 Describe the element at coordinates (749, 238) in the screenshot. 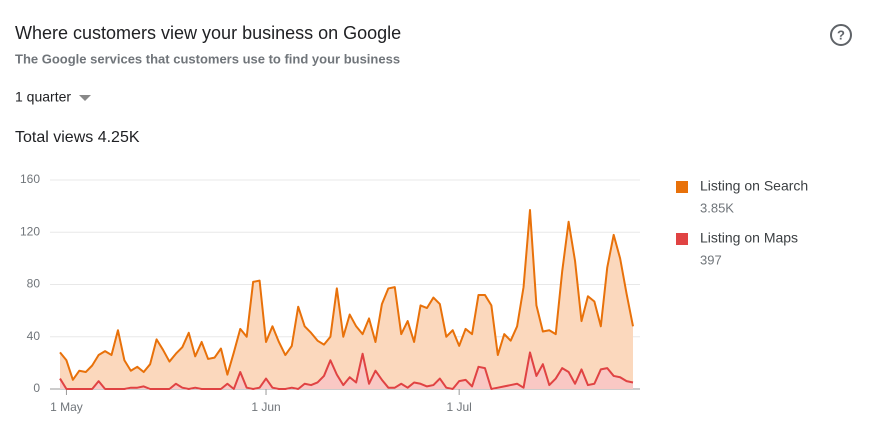

I see `legend-label: Listing on Maps` at that location.